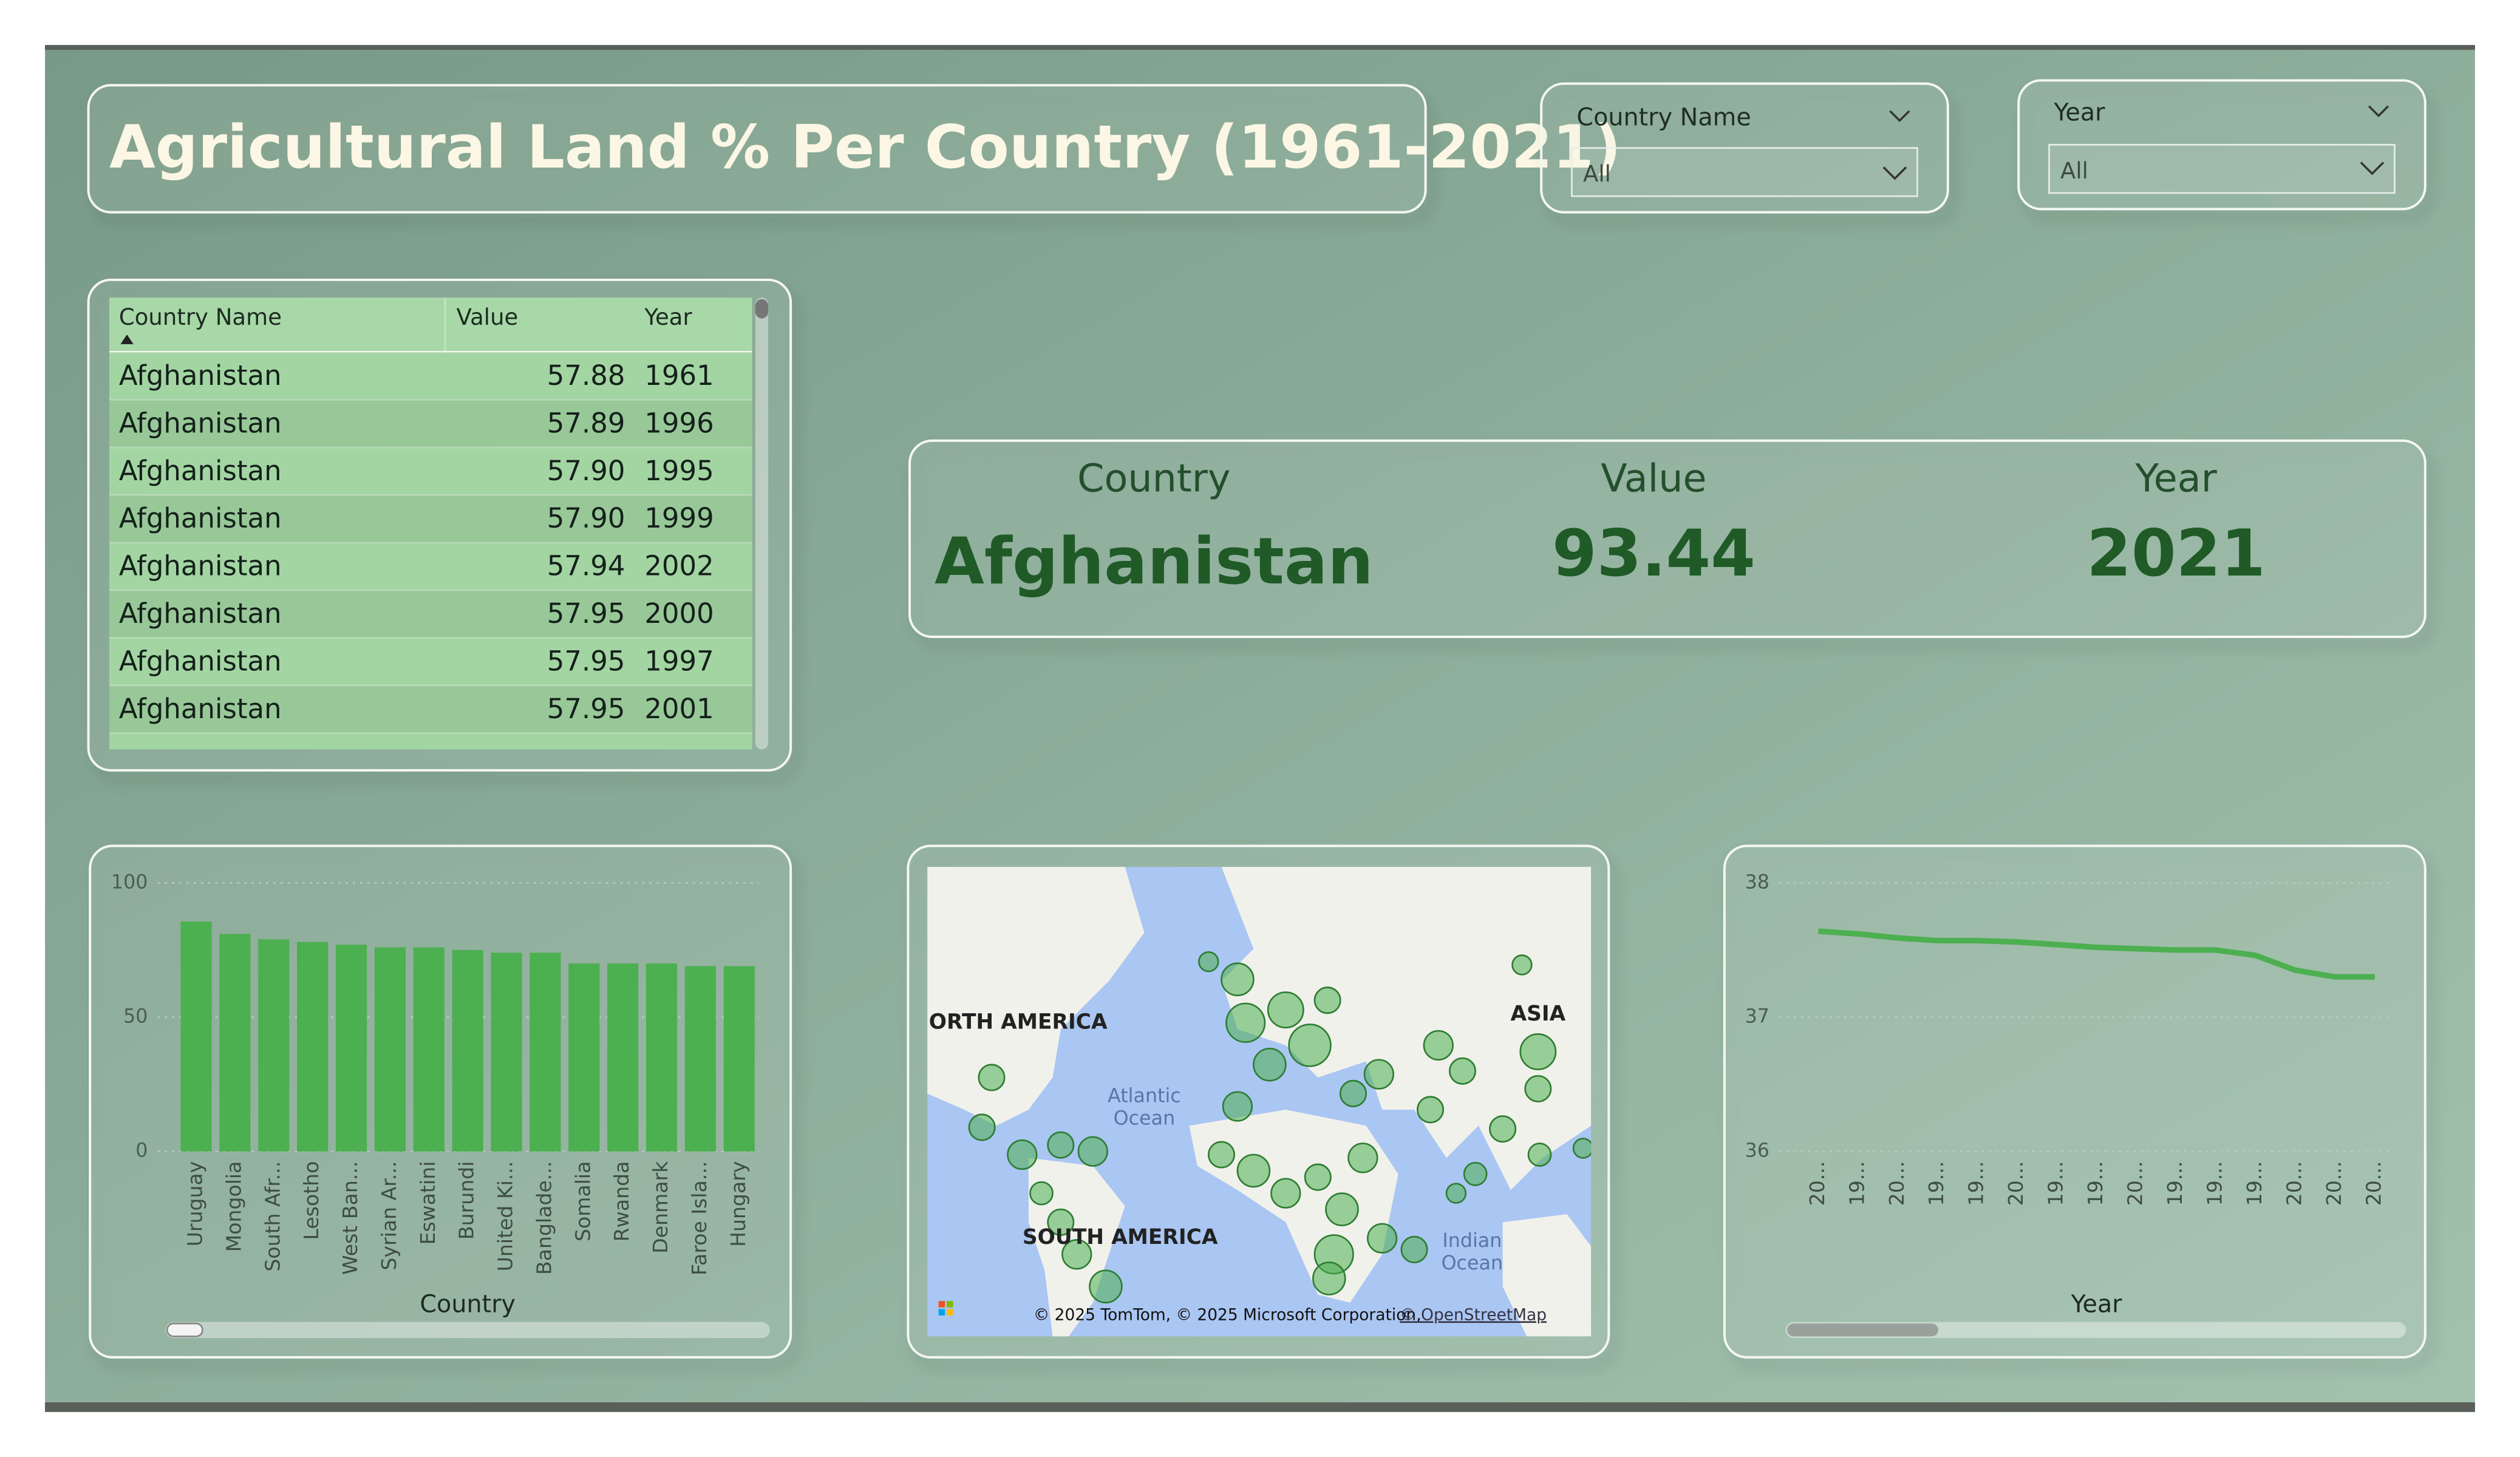 This screenshot has height=1457, width=2520. What do you see at coordinates (1473, 1314) in the screenshot?
I see `map-attribution-link: © OpenStreetMap` at bounding box center [1473, 1314].